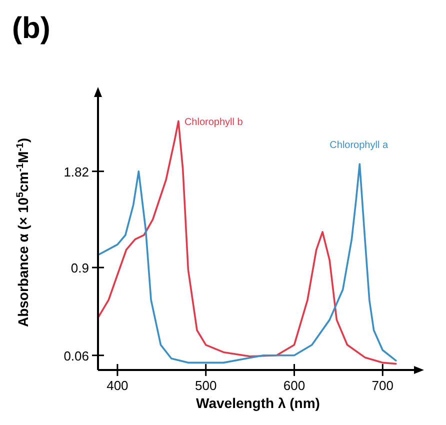 The width and height of the screenshot is (446, 425). What do you see at coordinates (258, 403) in the screenshot?
I see `x-axis-title: Wavelength λ (nm)` at bounding box center [258, 403].